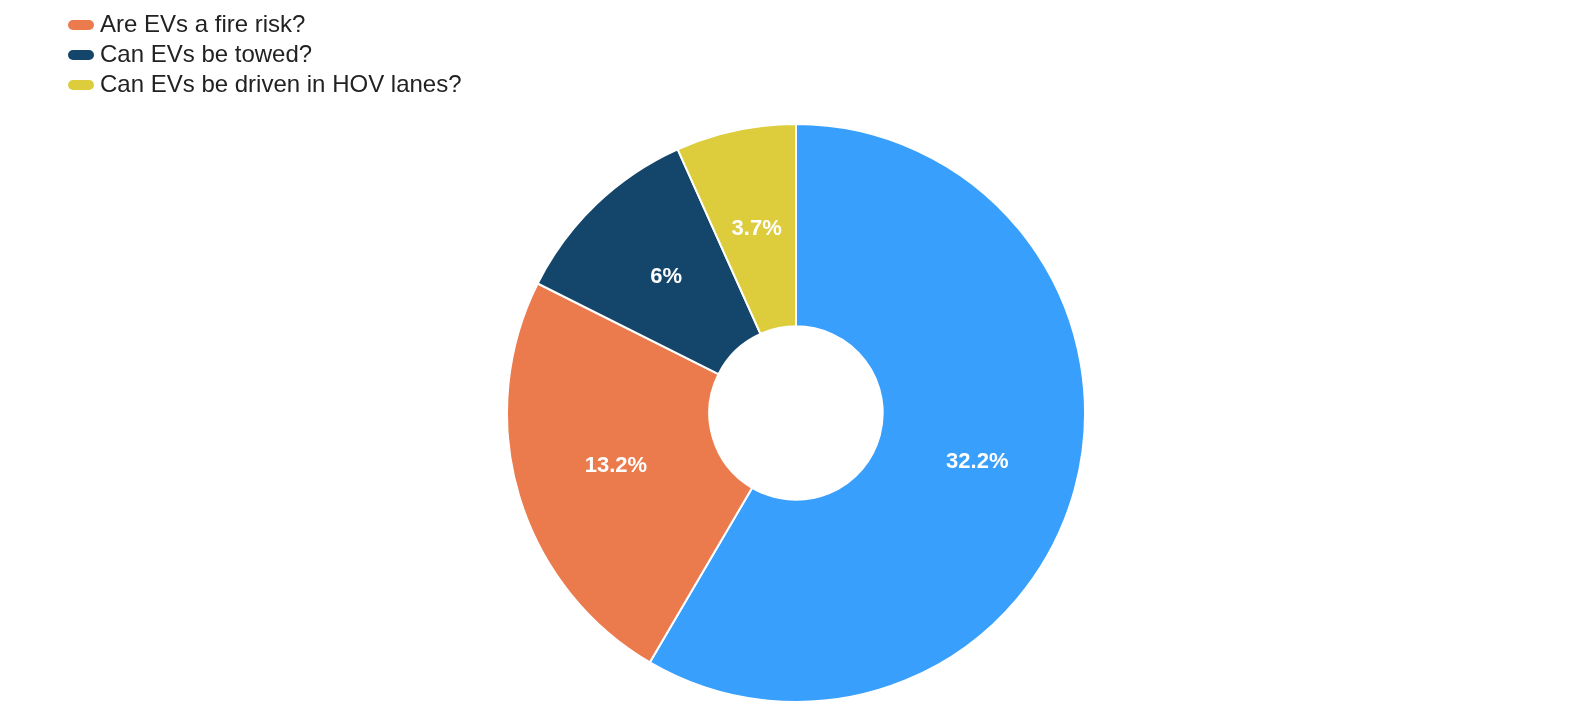 This screenshot has height=715, width=1592. What do you see at coordinates (977, 461) in the screenshot?
I see `data-label: 32.2%` at bounding box center [977, 461].